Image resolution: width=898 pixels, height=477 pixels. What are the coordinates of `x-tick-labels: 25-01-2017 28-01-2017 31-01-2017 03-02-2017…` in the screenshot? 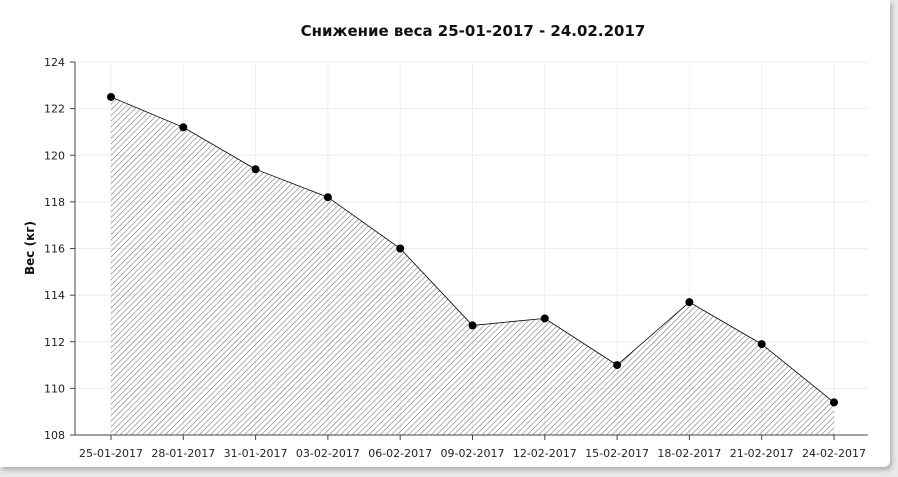 It's located at (472, 453).